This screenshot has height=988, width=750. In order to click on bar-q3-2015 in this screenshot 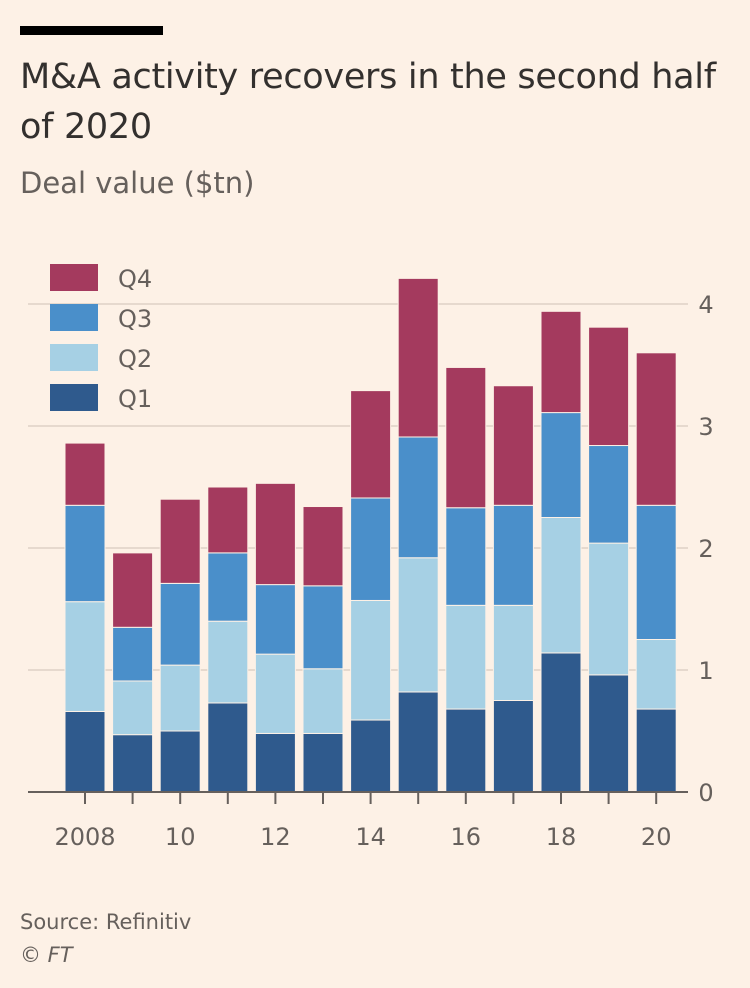, I will do `click(418, 497)`.